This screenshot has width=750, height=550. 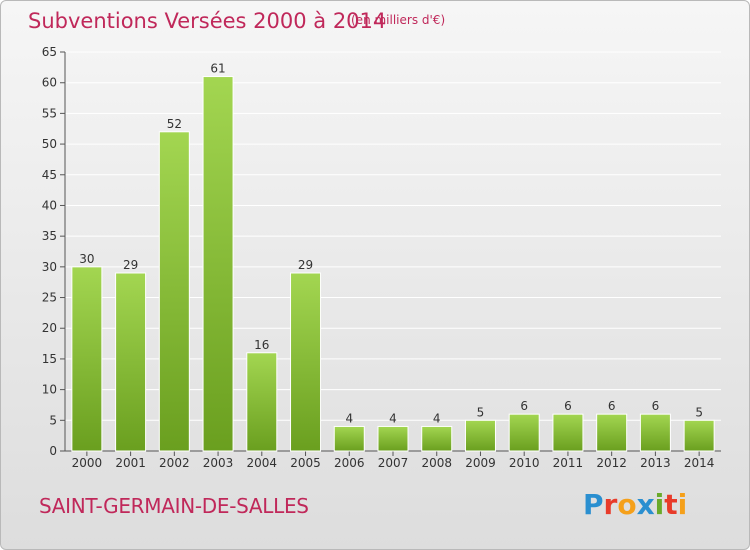 What do you see at coordinates (611, 463) in the screenshot?
I see `x-tick-label: 2012` at bounding box center [611, 463].